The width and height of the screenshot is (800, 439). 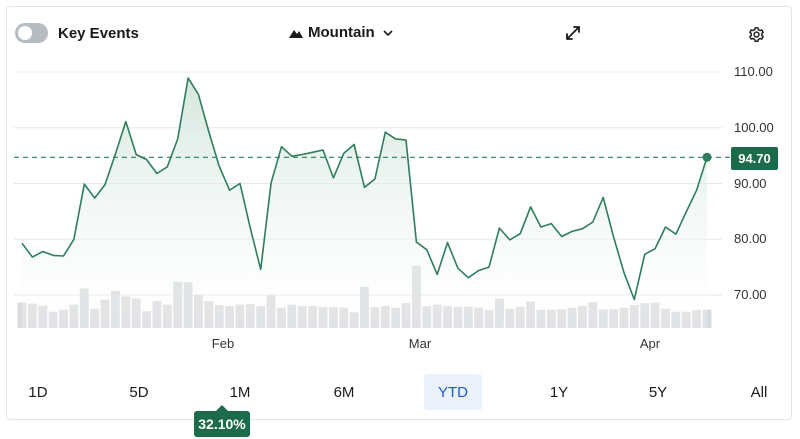 I want to click on chart-type-label: Mountain, so click(x=341, y=32).